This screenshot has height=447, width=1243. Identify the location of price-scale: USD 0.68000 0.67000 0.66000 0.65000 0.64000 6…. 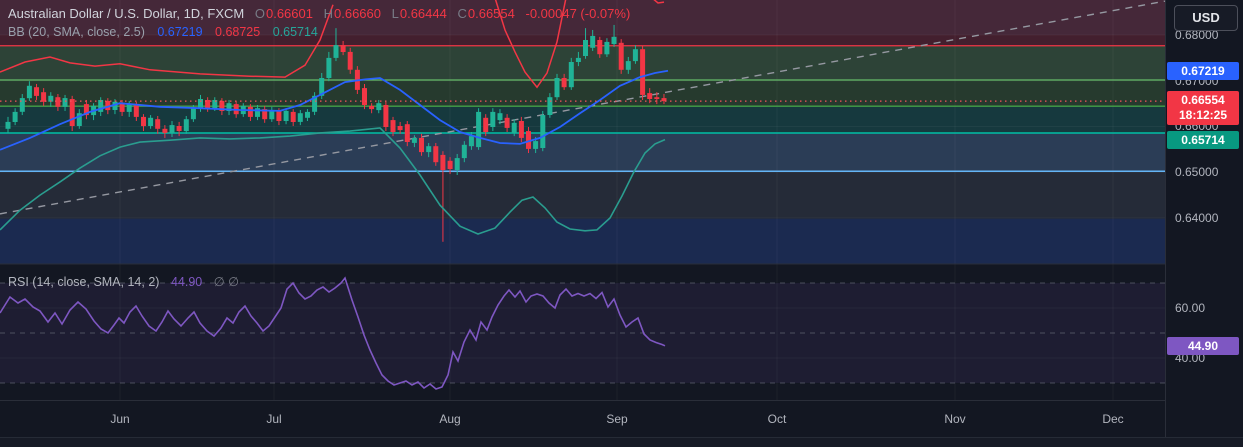
(1204, 218).